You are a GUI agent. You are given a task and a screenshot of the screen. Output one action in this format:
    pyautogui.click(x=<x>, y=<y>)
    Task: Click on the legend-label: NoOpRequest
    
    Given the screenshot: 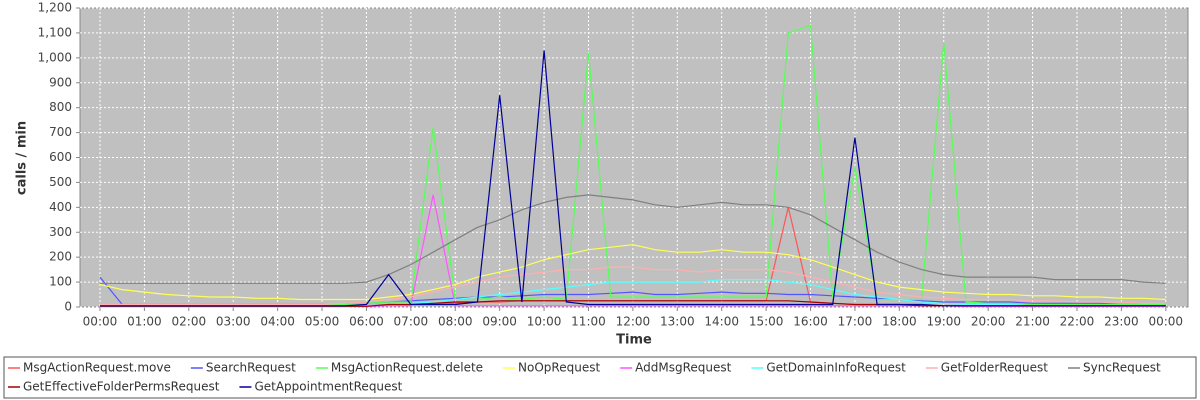 What is the action you would take?
    pyautogui.click(x=559, y=368)
    